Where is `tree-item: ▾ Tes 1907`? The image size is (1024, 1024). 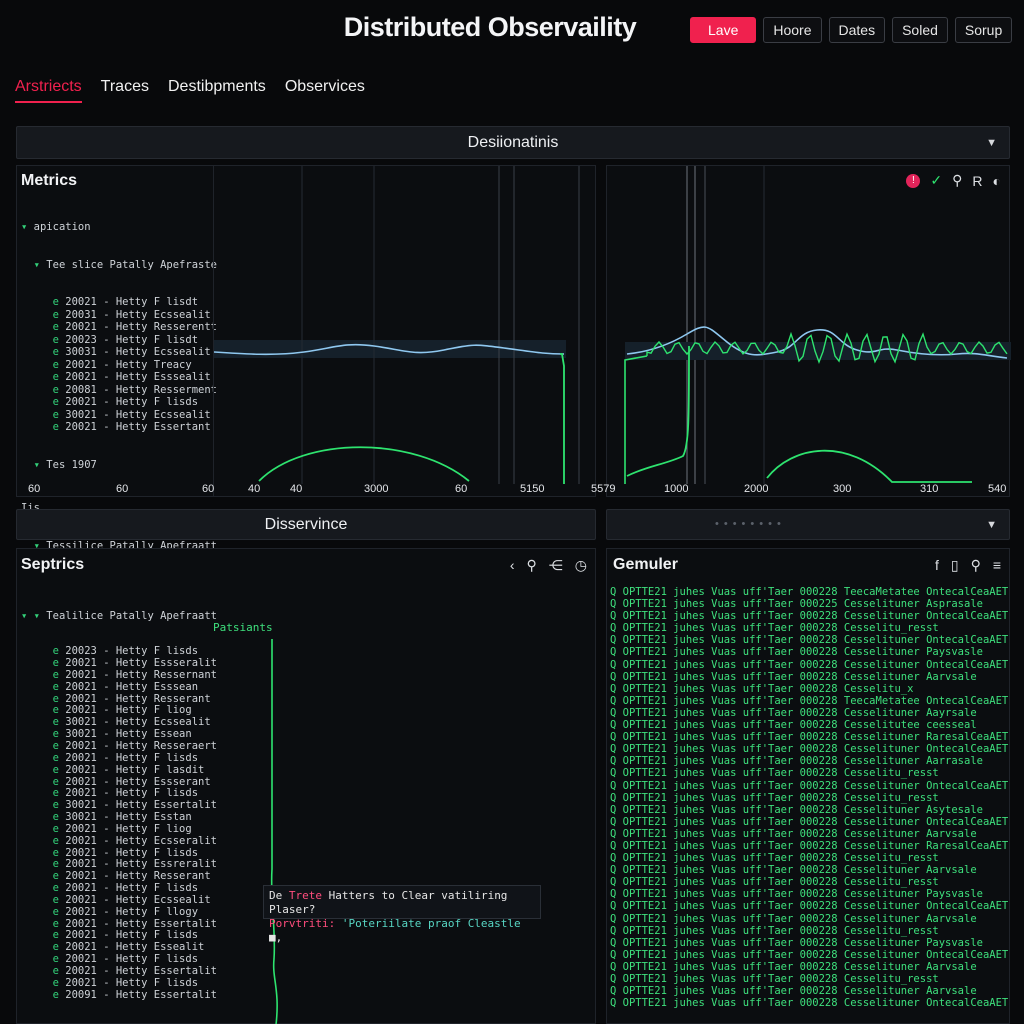 tree-item: ▾ Tes 1907 is located at coordinates (59, 464).